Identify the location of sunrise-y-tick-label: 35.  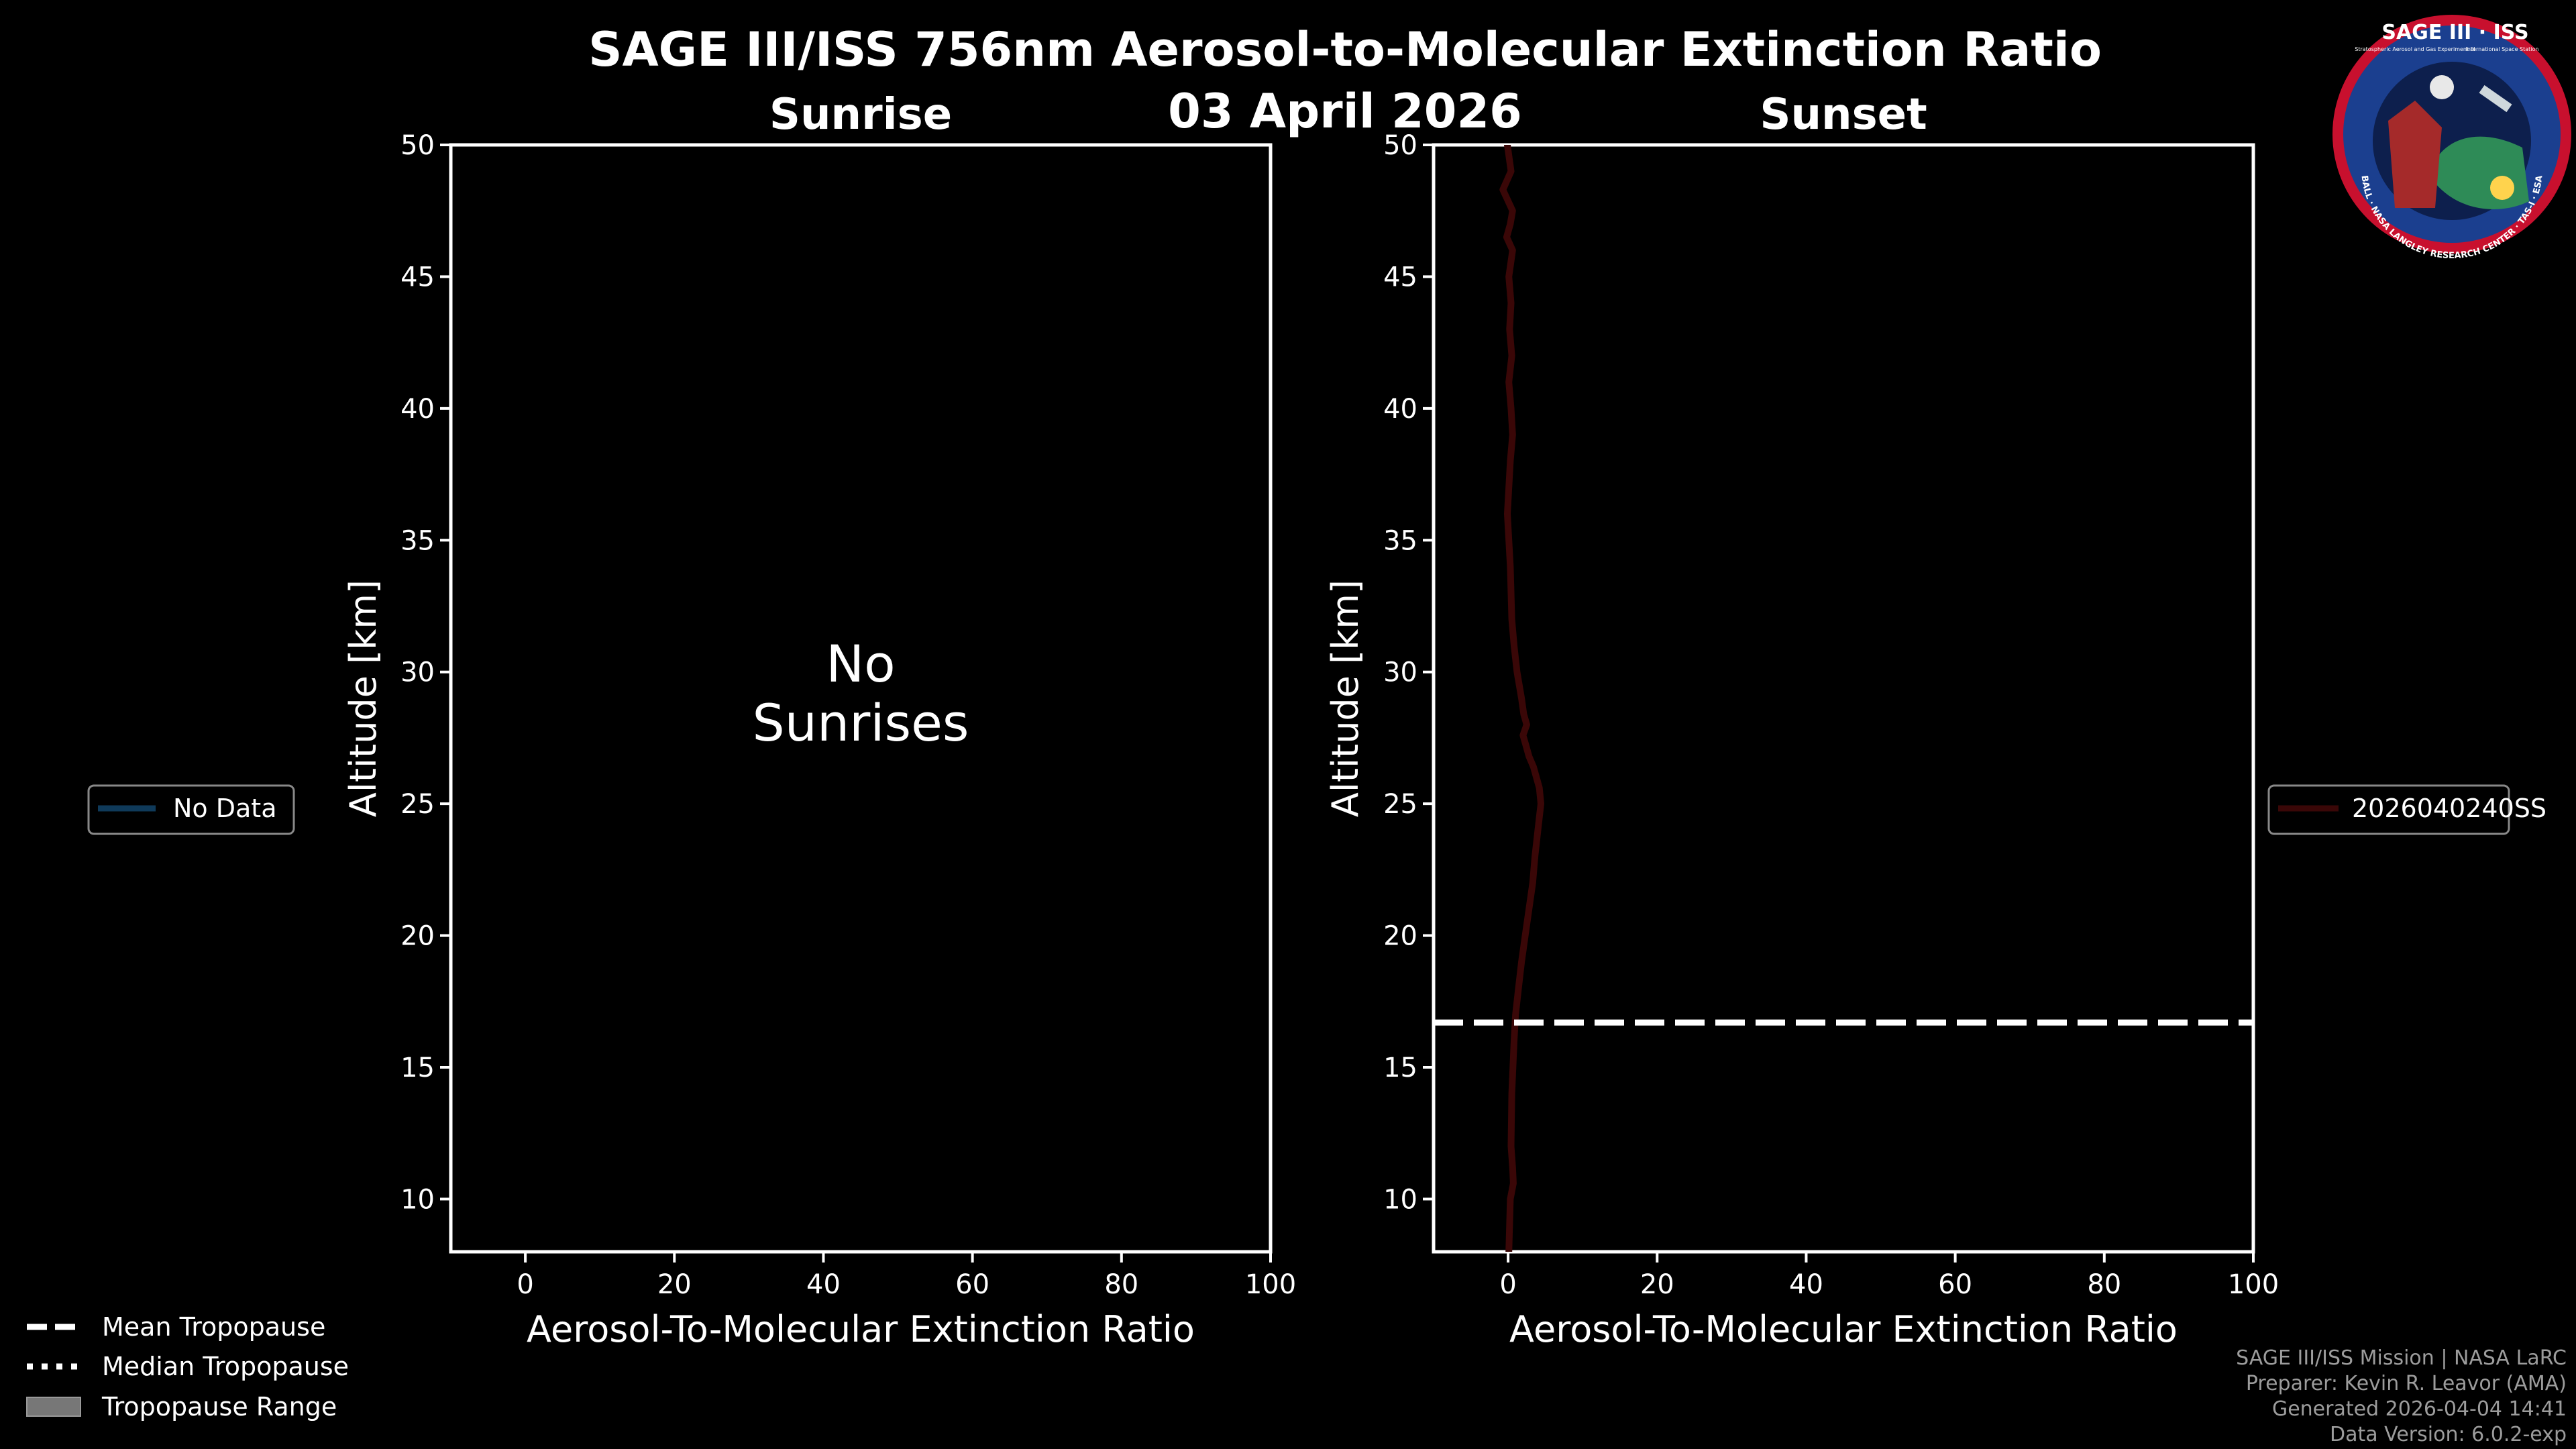
(417, 540).